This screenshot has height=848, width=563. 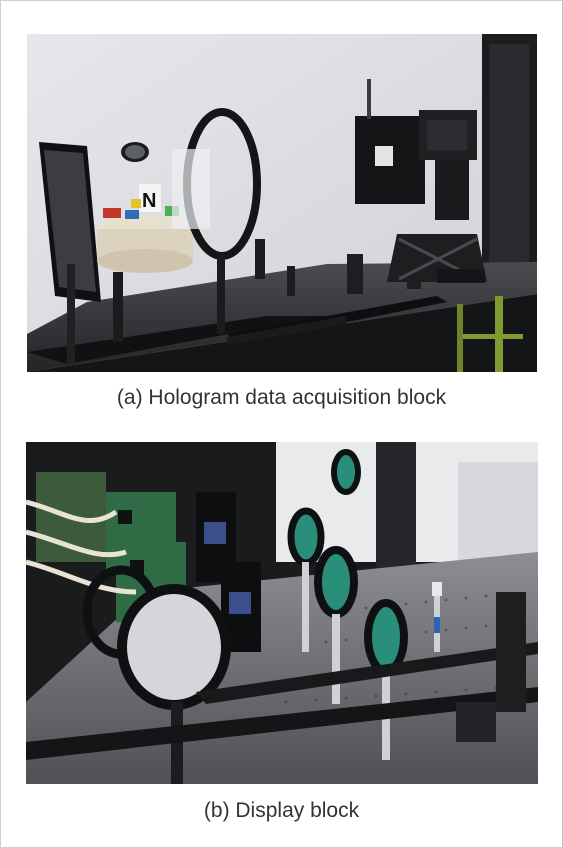 I want to click on svg-text: N, so click(x=149, y=201).